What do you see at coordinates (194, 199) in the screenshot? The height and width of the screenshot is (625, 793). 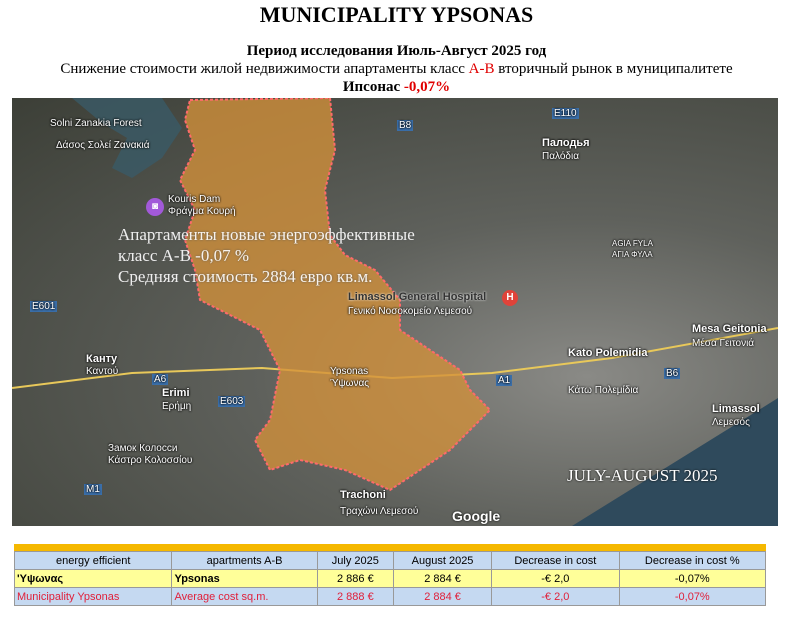 I see `map-label-dam: Kouris Dam` at bounding box center [194, 199].